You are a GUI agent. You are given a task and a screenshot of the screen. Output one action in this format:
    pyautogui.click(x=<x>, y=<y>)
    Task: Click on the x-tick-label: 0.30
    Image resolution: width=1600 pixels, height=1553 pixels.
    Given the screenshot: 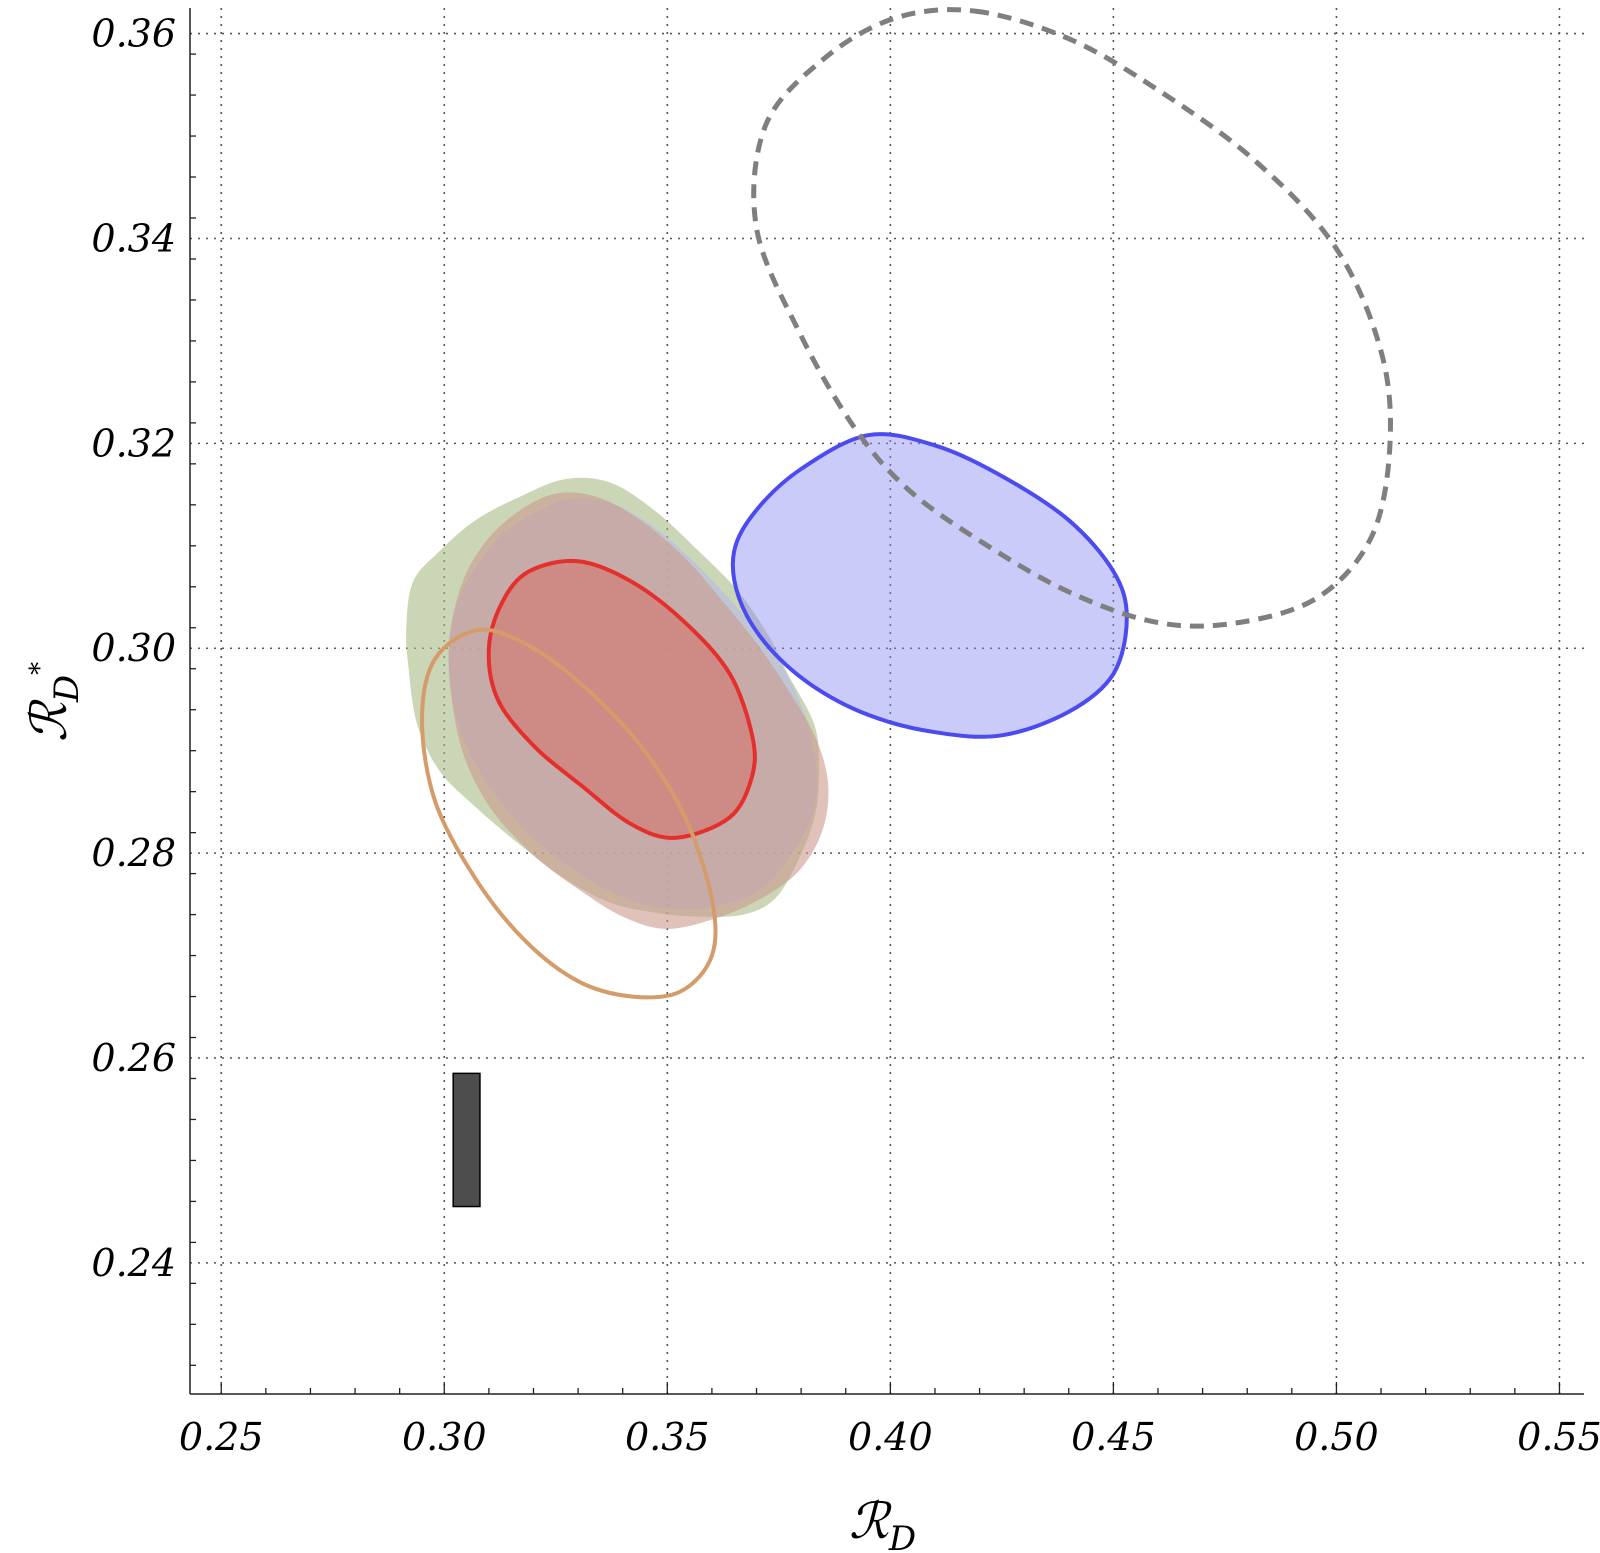 What is the action you would take?
    pyautogui.click(x=444, y=1437)
    